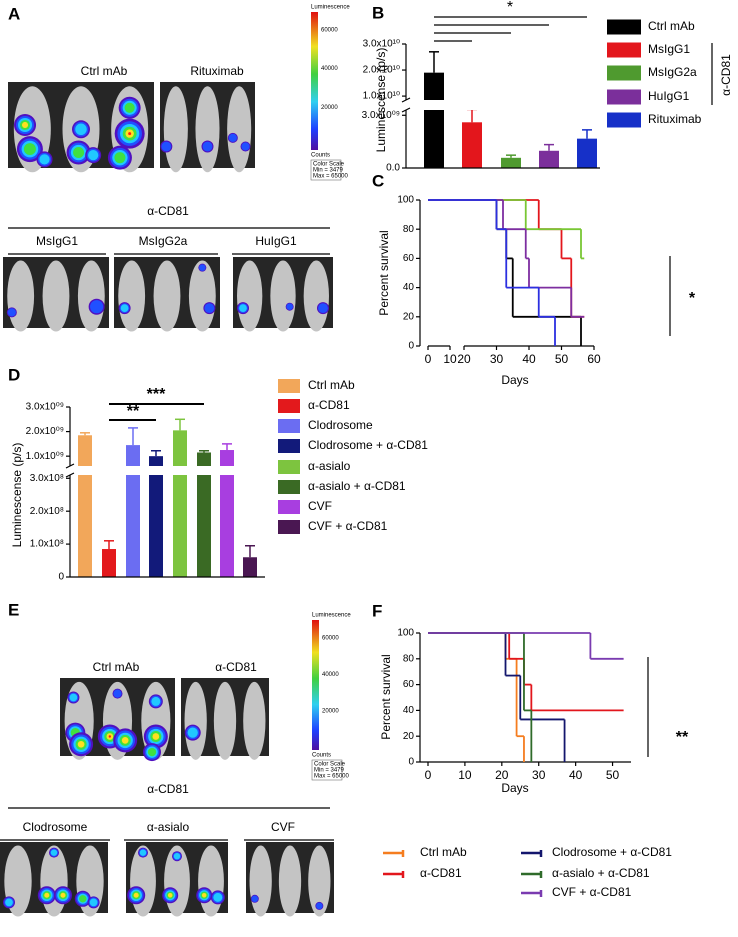 This screenshot has width=738, height=937. Describe the element at coordinates (465, 775) in the screenshot. I see `x-tick-label: 10` at that location.